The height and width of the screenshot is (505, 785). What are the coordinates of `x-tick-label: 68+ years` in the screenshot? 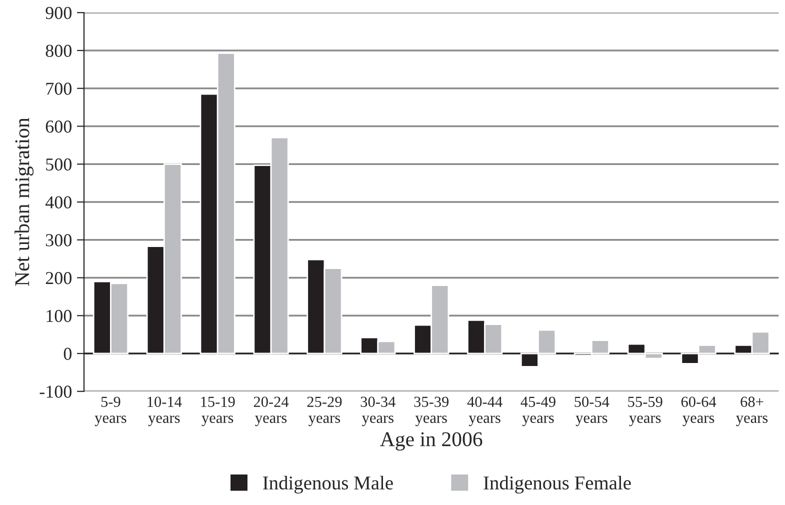 It's located at (752, 411).